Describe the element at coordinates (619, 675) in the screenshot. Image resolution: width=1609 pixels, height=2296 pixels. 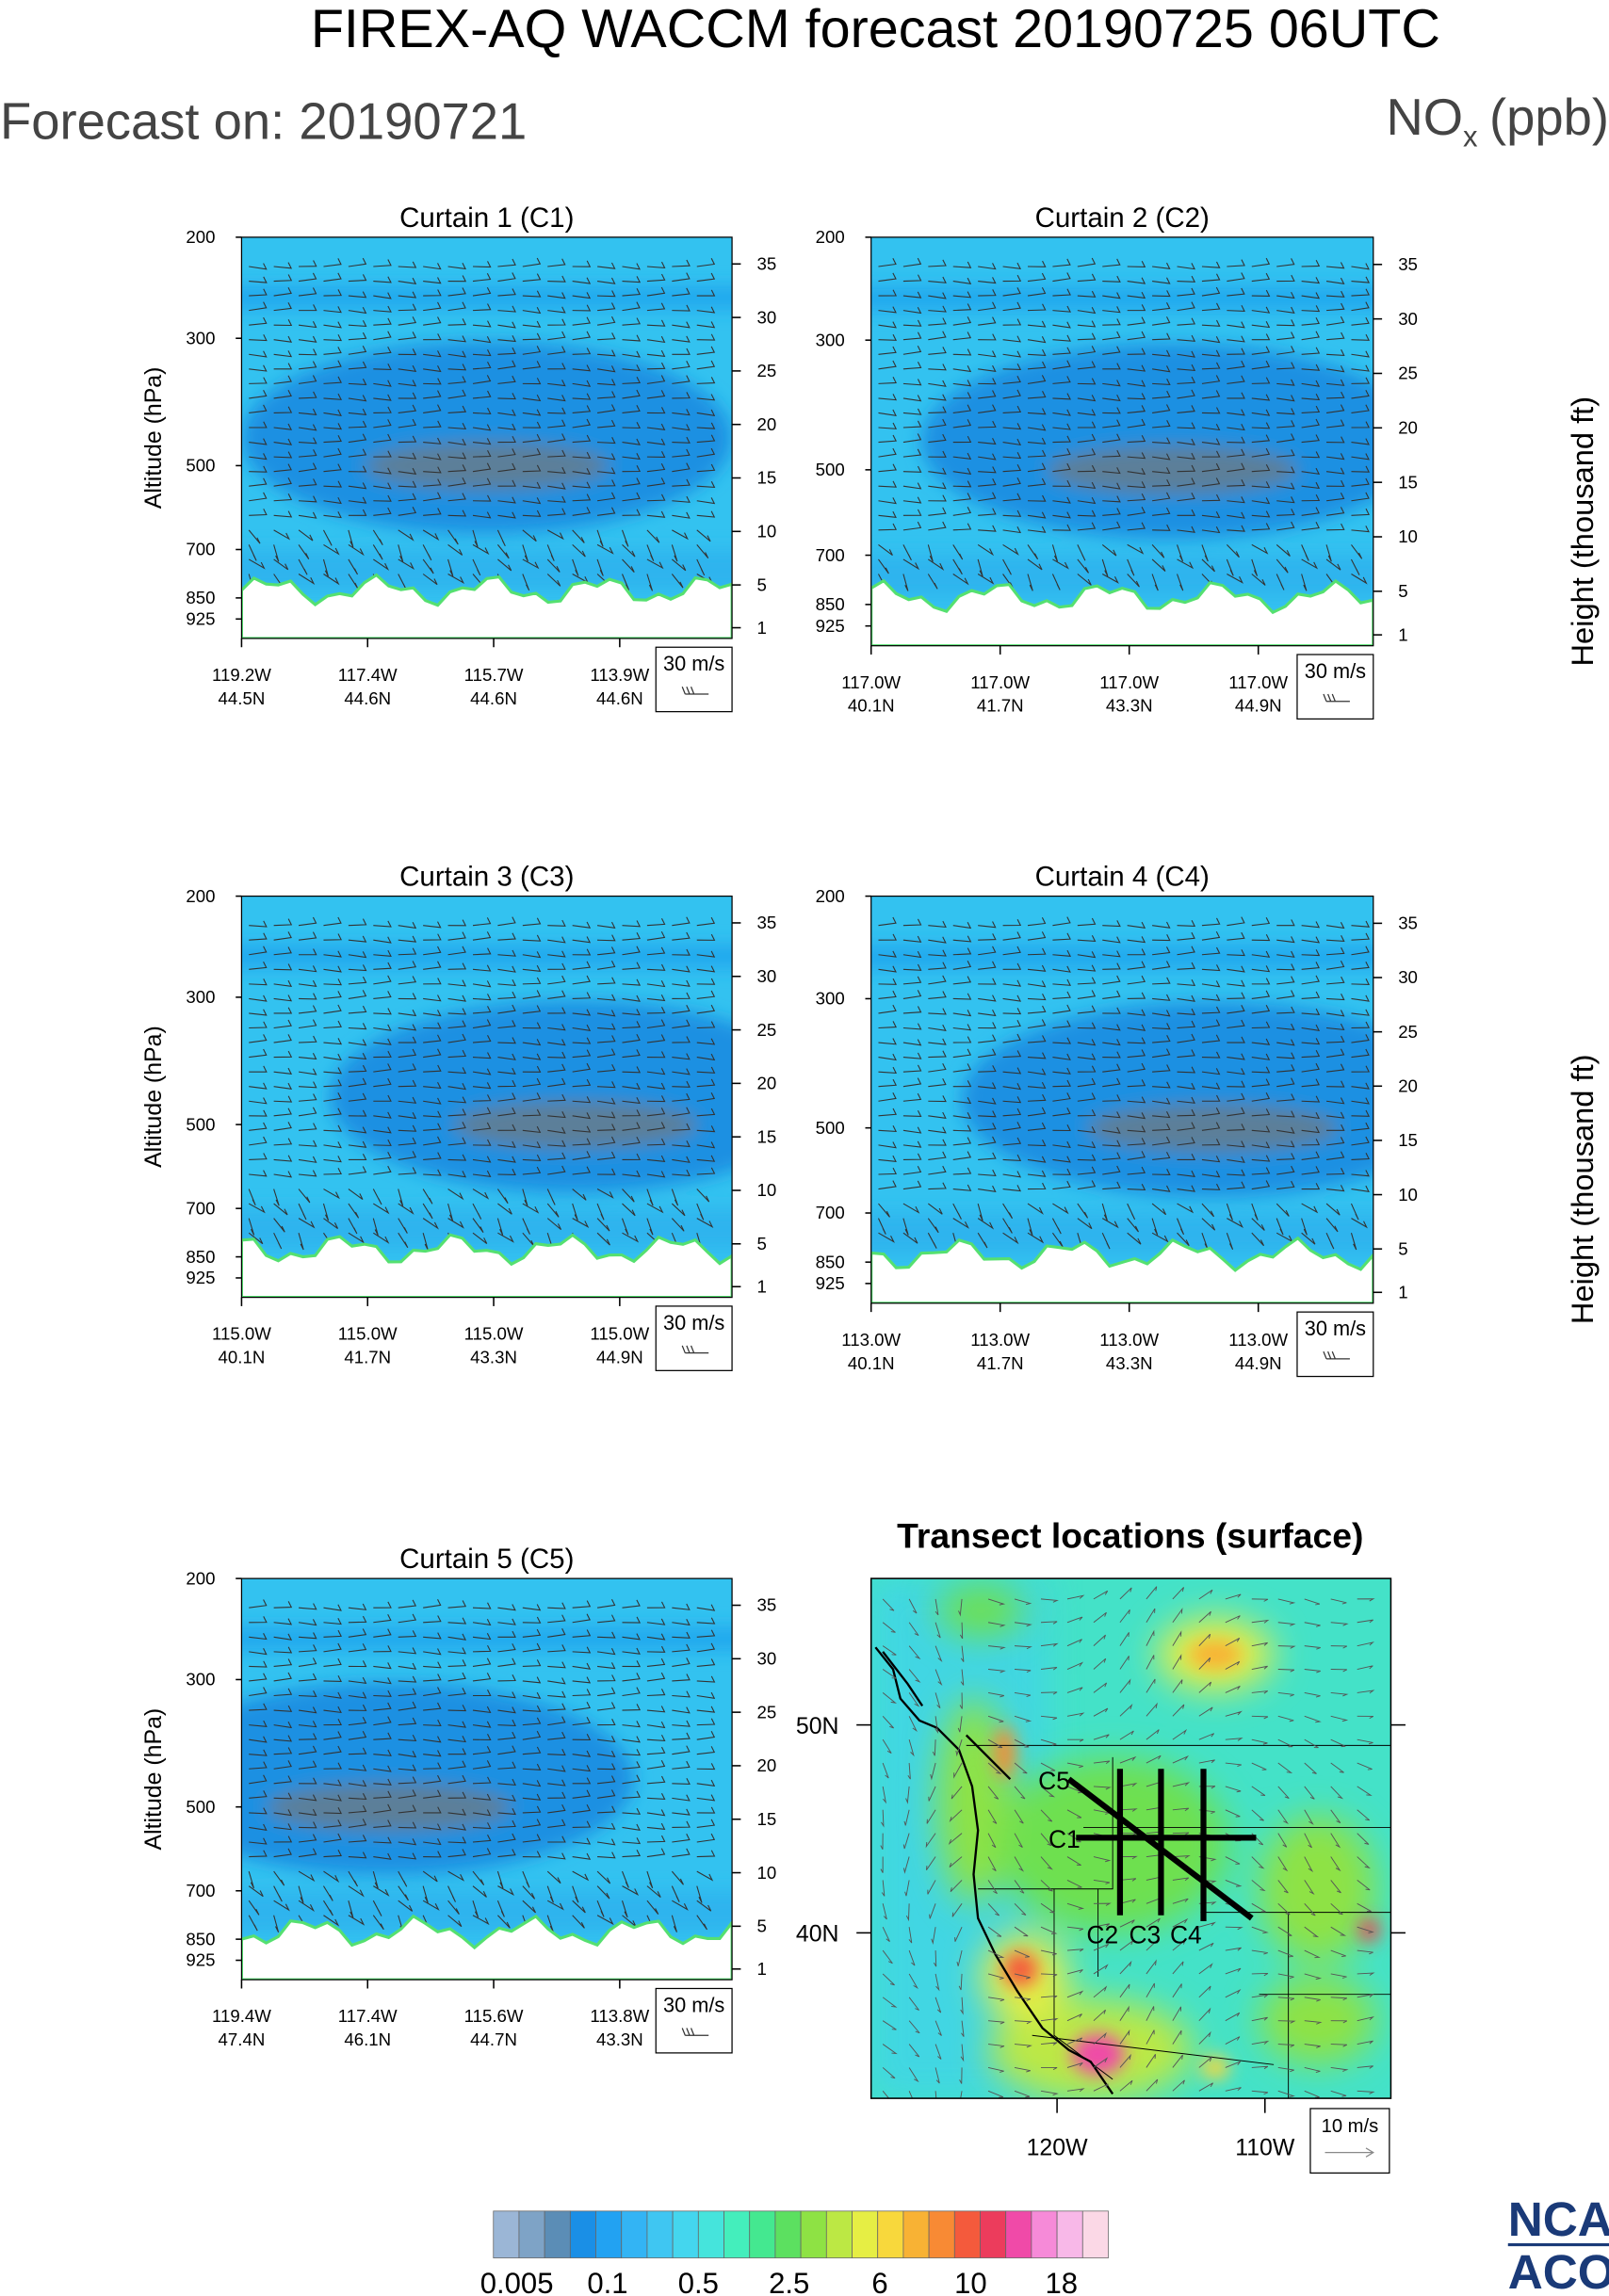
I see `x-tick-label: 113.9W` at that location.